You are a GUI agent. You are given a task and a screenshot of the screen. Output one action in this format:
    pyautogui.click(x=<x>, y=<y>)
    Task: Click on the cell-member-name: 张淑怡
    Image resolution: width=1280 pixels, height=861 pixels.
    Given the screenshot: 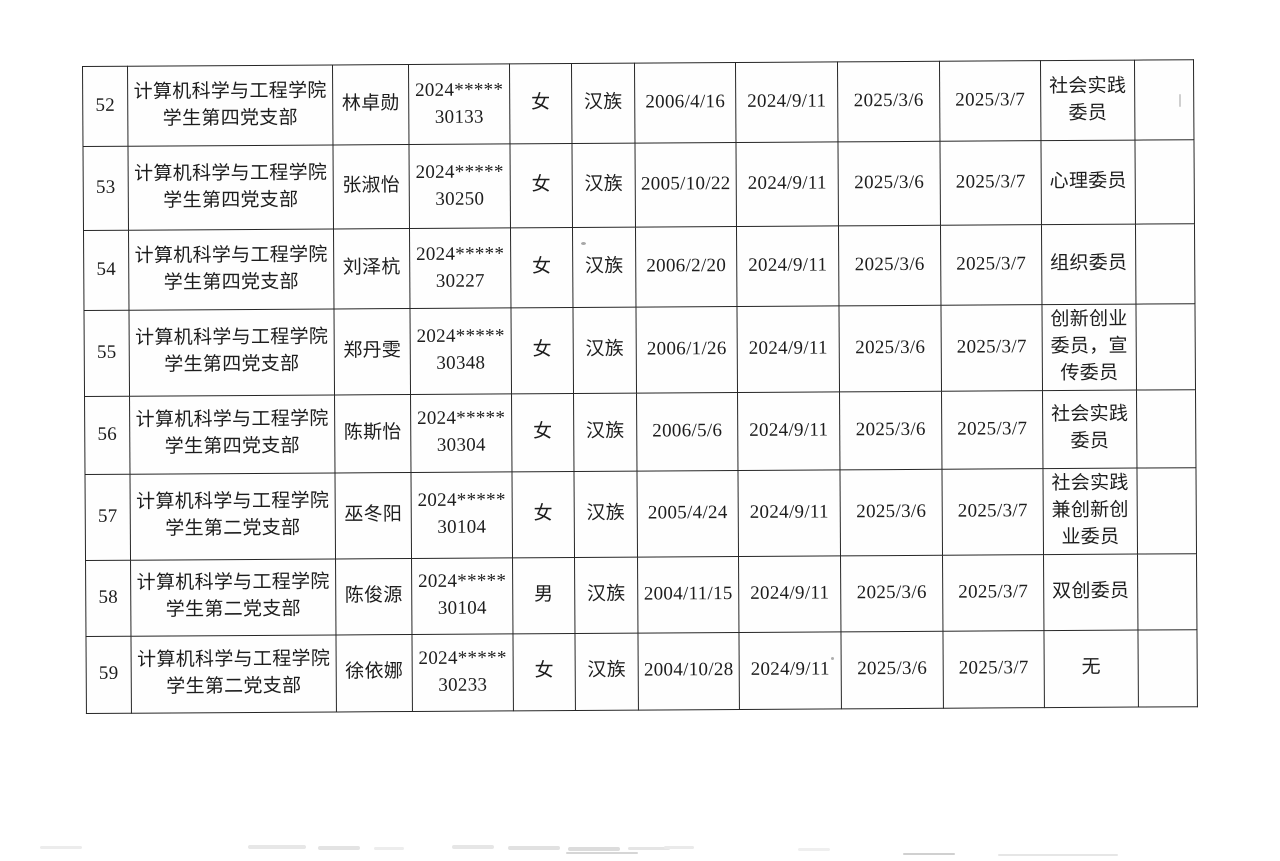 What is the action you would take?
    pyautogui.click(x=371, y=186)
    